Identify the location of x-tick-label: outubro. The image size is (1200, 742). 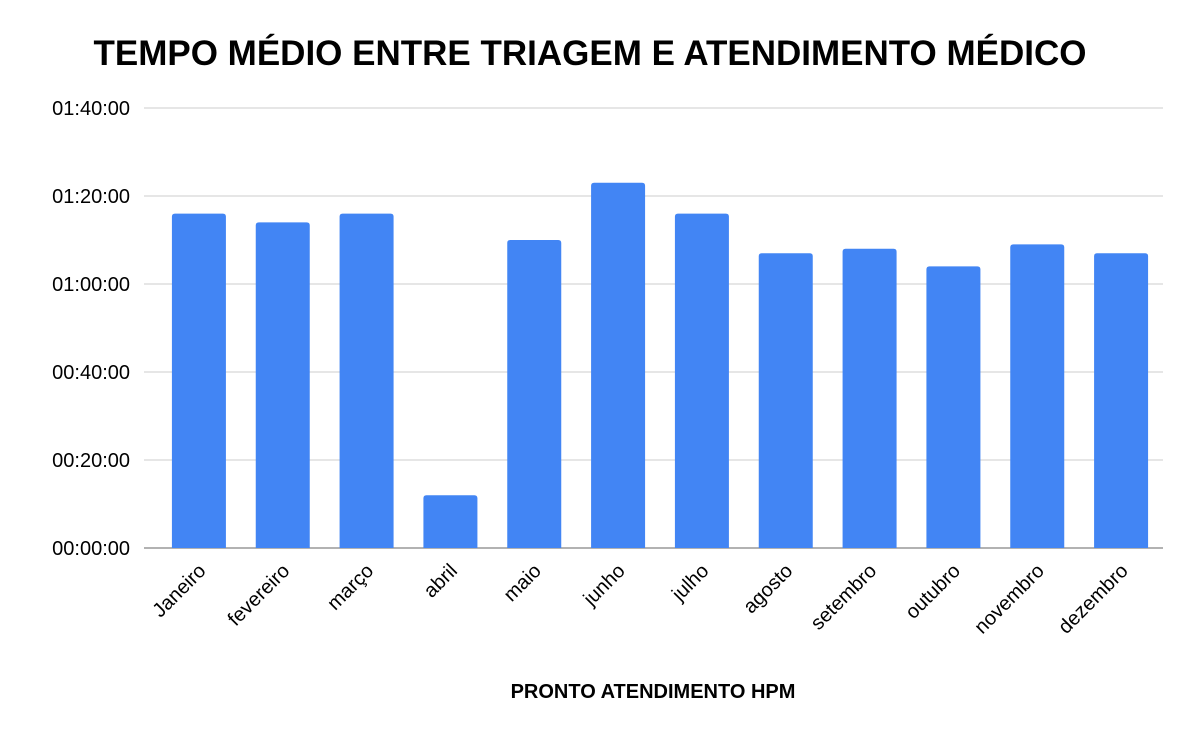
(933, 592).